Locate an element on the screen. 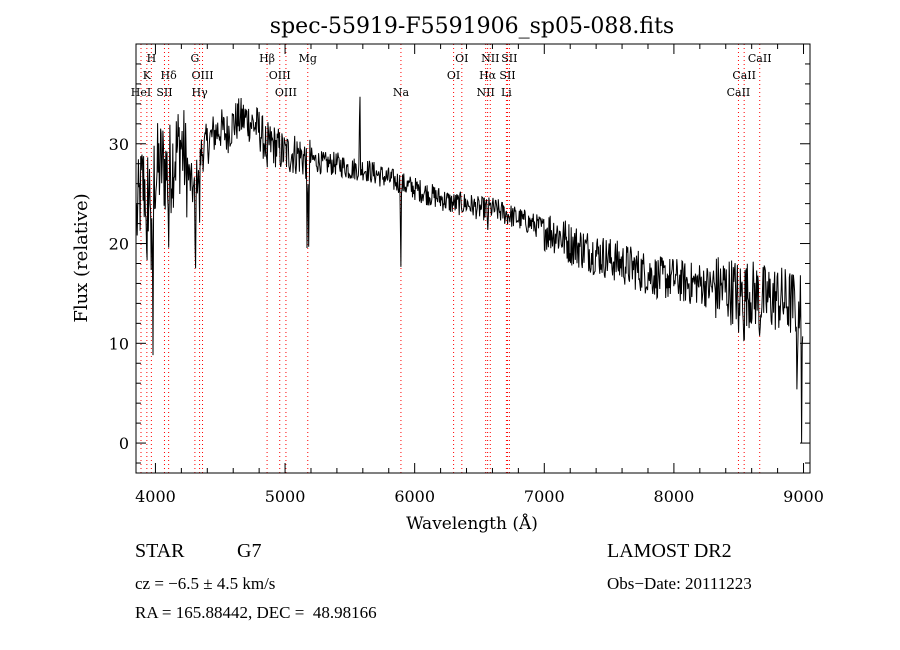 The height and width of the screenshot is (650, 900). x-tick-label-4: 8000 is located at coordinates (674, 496).